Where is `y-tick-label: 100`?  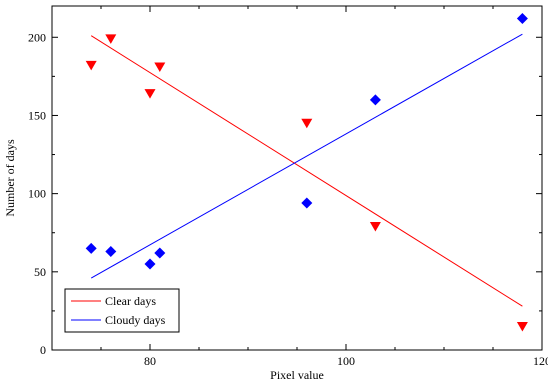 y-tick-label: 100 is located at coordinates (37, 194).